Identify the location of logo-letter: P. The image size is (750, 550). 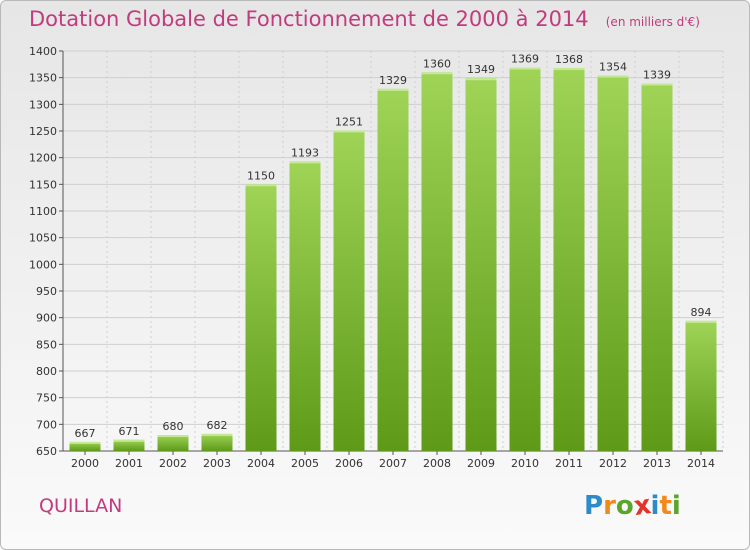
(594, 506).